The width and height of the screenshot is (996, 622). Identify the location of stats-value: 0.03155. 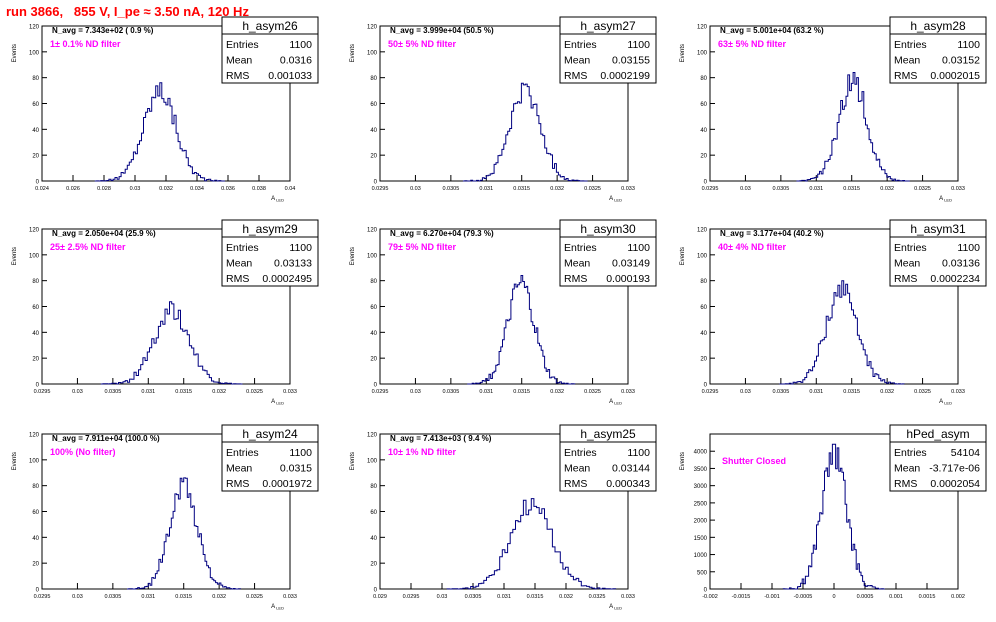
(631, 61).